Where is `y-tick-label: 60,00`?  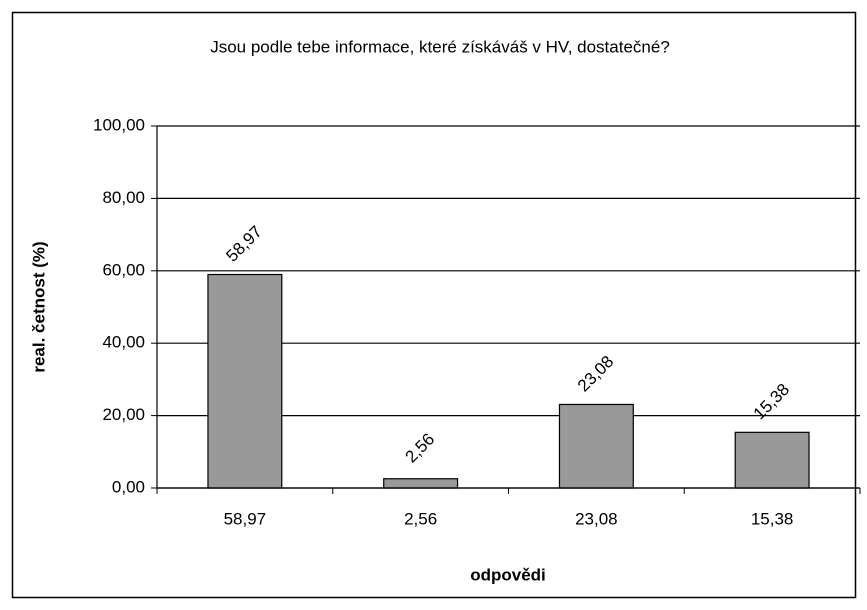
y-tick-label: 60,00 is located at coordinates (123, 269).